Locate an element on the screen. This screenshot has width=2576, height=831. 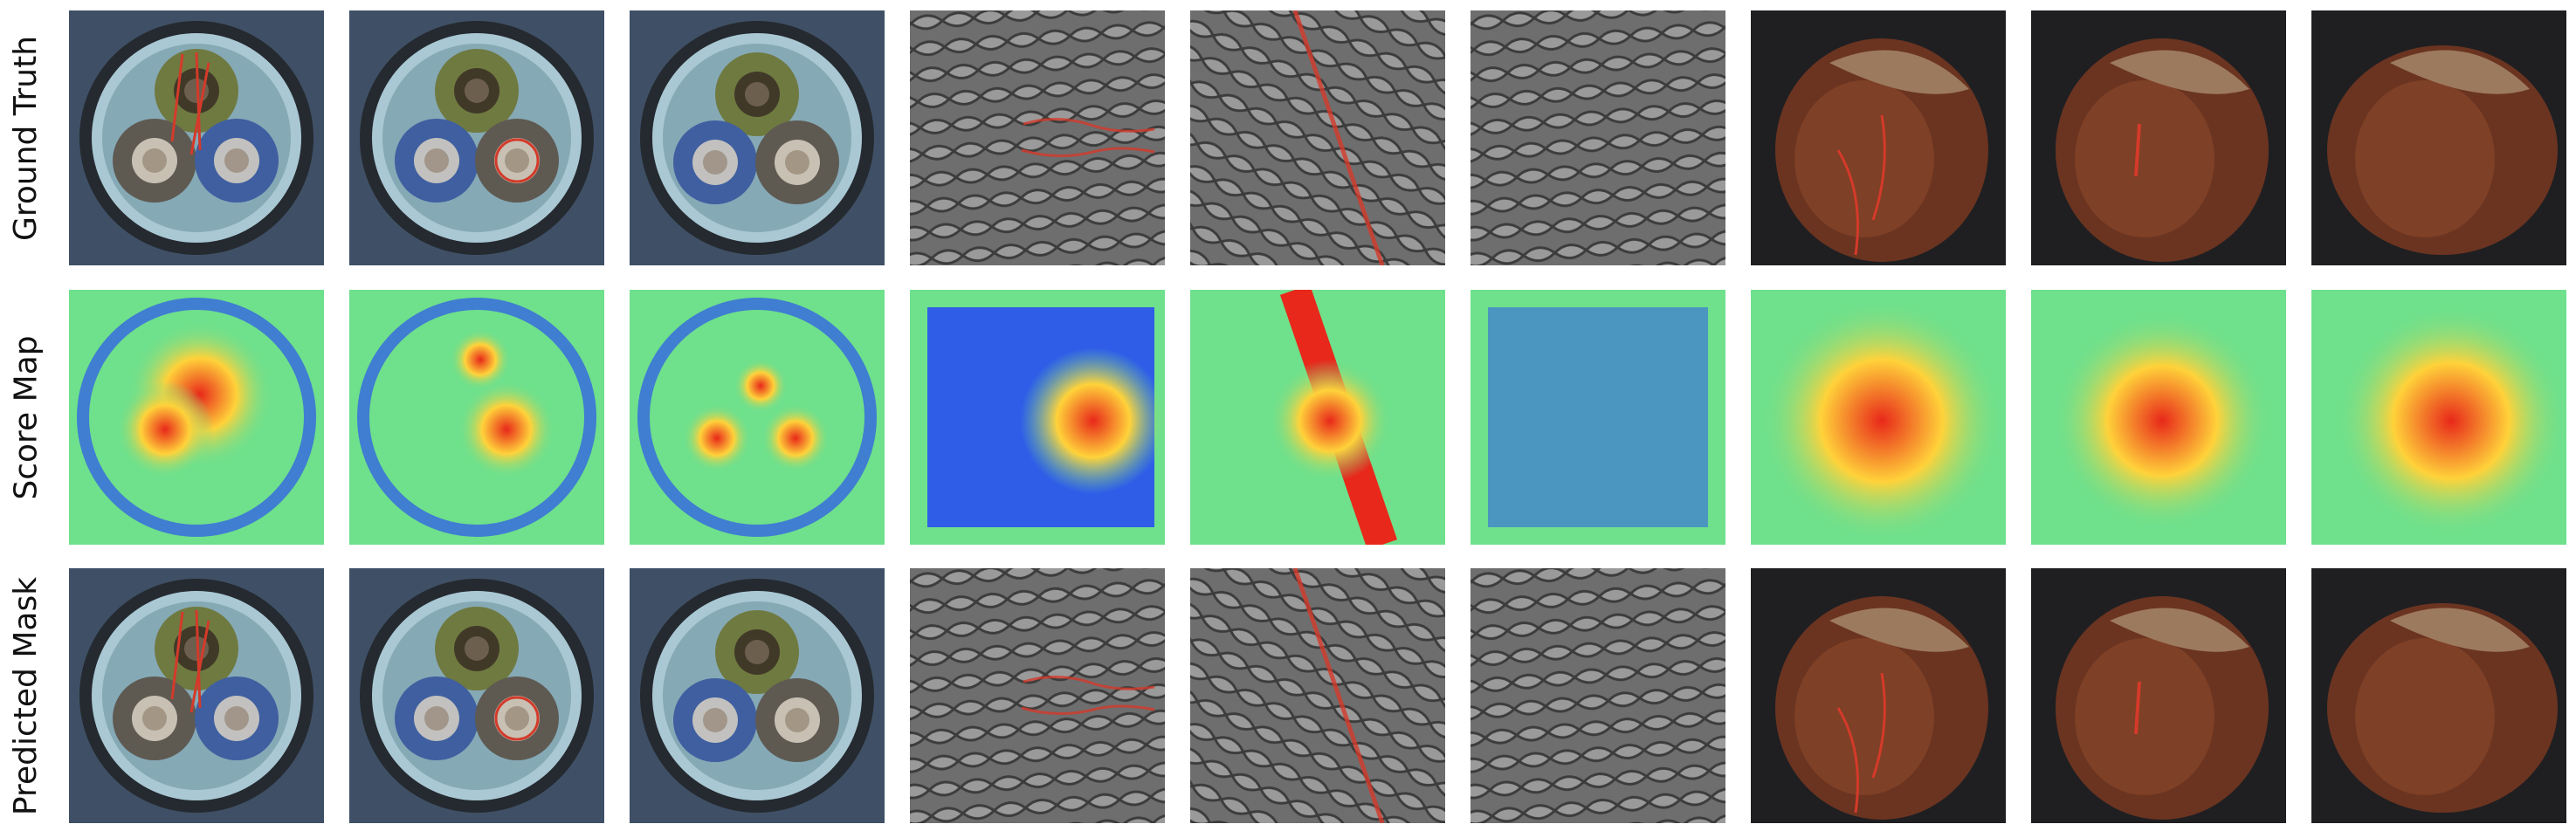
row-label-predicted-mask: Predicted Mask is located at coordinates (26, 695).